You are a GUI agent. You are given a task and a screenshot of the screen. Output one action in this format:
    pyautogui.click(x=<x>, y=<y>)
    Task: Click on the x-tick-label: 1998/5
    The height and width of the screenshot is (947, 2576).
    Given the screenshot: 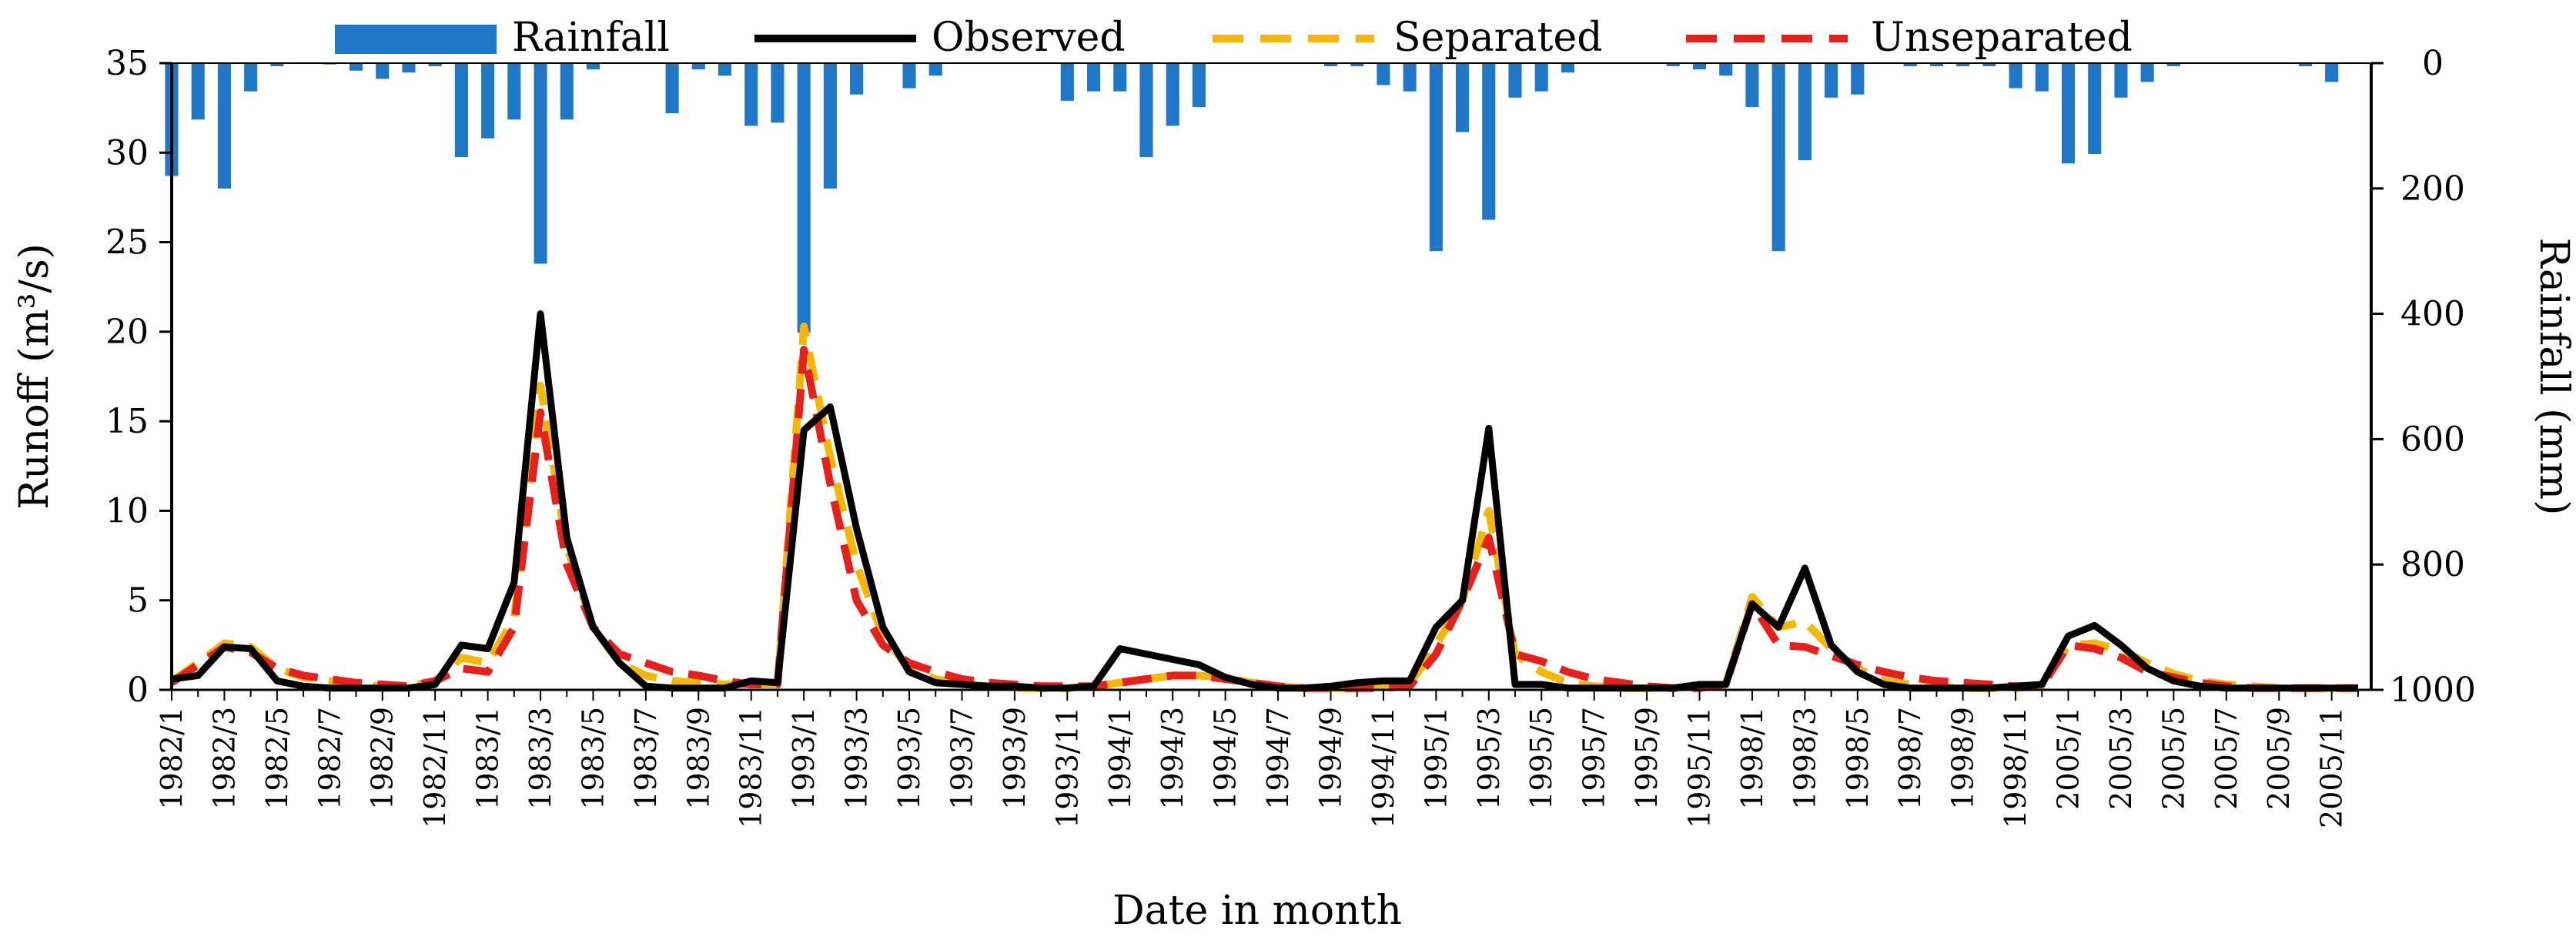 What is the action you would take?
    pyautogui.click(x=1858, y=758)
    